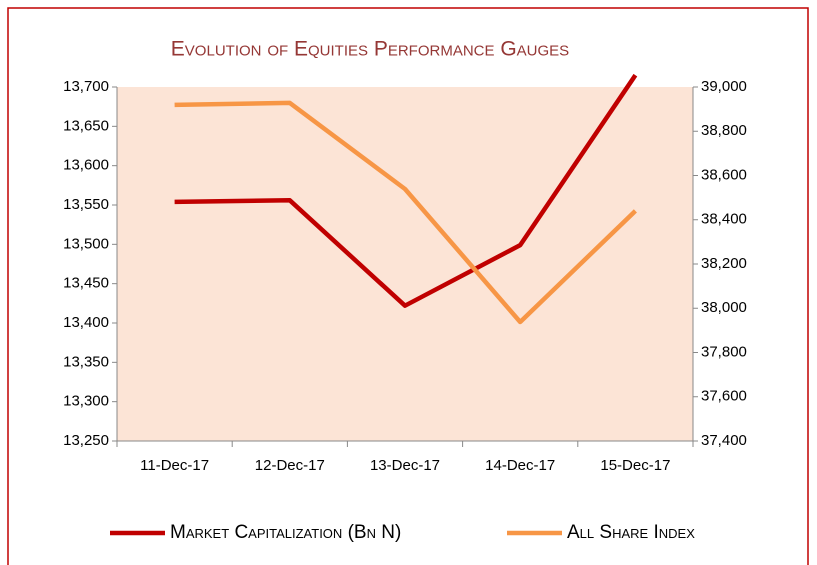 This screenshot has width=817, height=565. Describe the element at coordinates (86, 86) in the screenshot. I see `y-tick-label: 13,700` at that location.